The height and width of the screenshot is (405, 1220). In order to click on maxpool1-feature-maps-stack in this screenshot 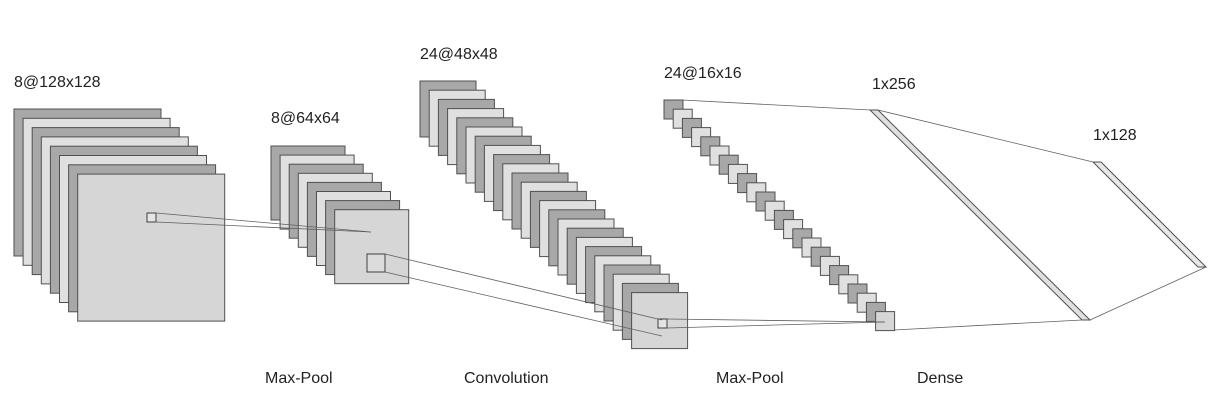, I will do `click(340, 215)`.